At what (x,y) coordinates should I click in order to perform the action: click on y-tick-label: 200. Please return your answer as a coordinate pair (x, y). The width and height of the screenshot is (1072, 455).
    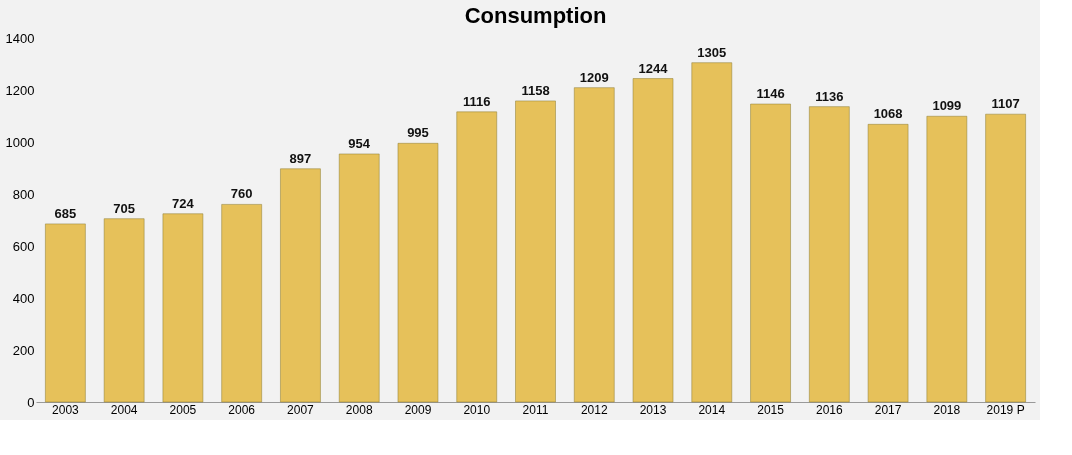
    Looking at the image, I should click on (23, 350).